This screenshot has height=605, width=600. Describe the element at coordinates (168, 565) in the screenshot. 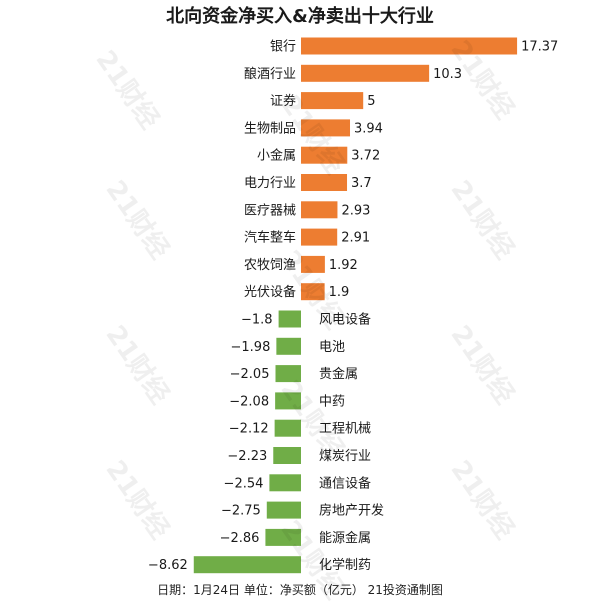

I see `value-label: −8.62` at that location.